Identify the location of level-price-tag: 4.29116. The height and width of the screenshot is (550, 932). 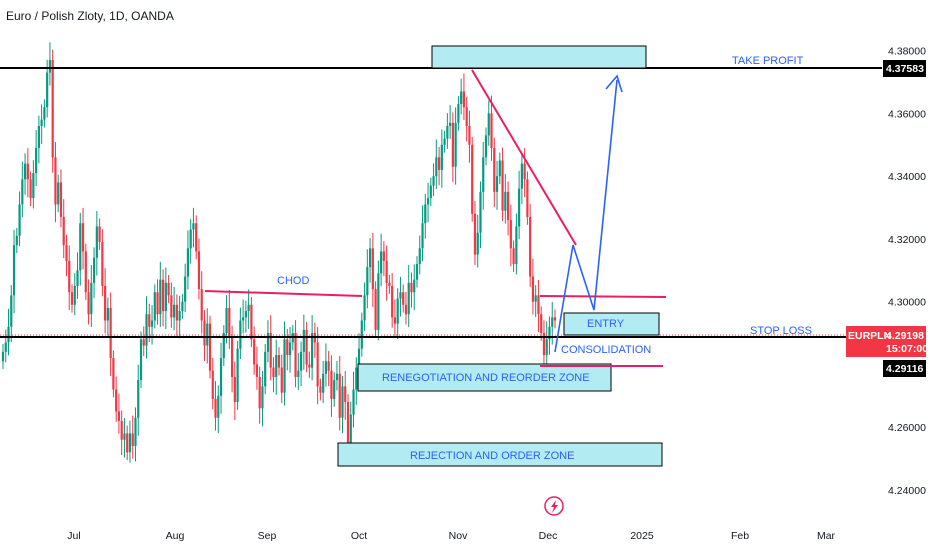
(904, 368).